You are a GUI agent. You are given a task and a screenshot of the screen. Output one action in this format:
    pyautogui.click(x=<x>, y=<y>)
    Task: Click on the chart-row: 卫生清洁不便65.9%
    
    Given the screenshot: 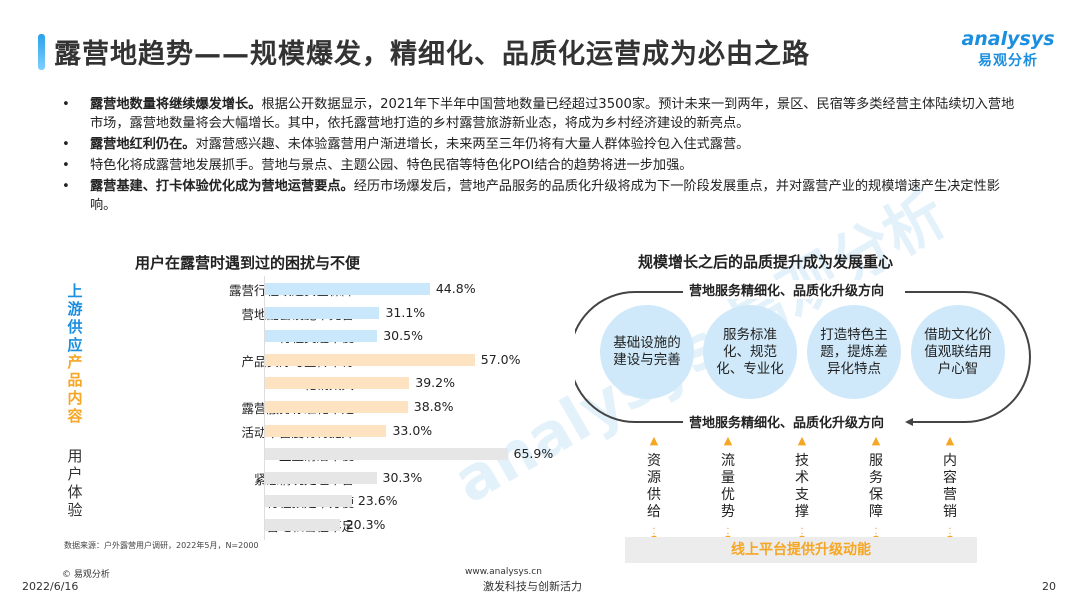 What is the action you would take?
    pyautogui.click(x=321, y=453)
    